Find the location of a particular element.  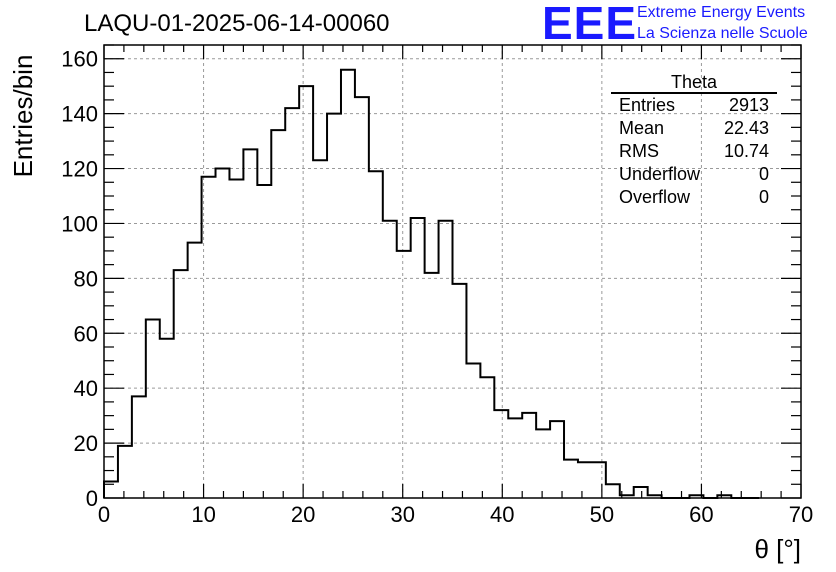

y-tick-label: 0 is located at coordinates (92, 498).